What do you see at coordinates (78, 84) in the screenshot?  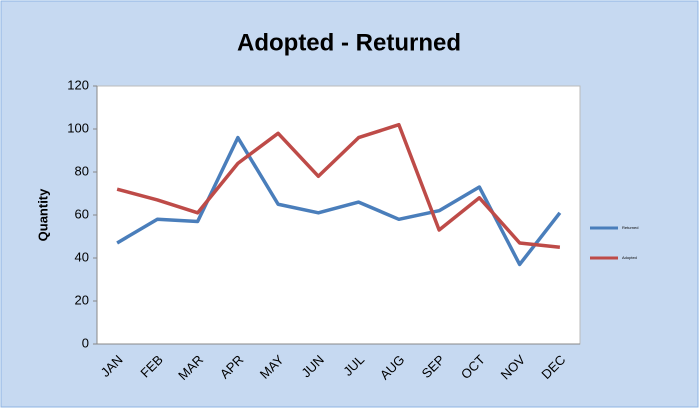 I see `y-tick-label: 120` at bounding box center [78, 84].